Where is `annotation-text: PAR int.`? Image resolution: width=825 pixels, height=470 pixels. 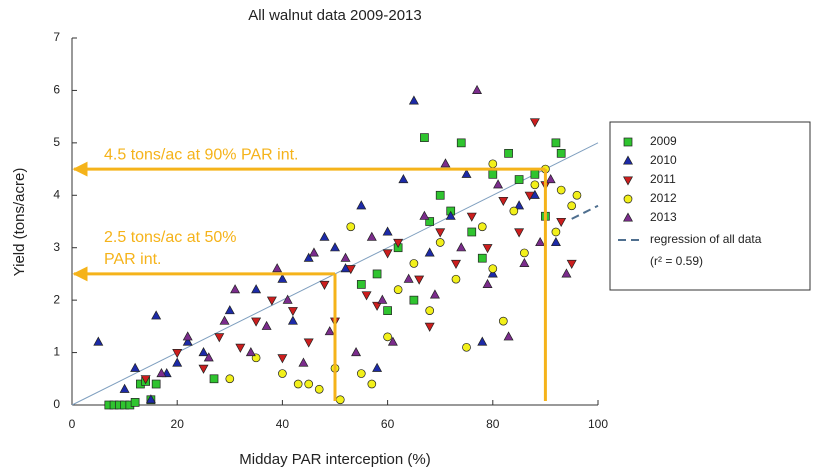
annotation-text: PAR int. is located at coordinates (133, 259).